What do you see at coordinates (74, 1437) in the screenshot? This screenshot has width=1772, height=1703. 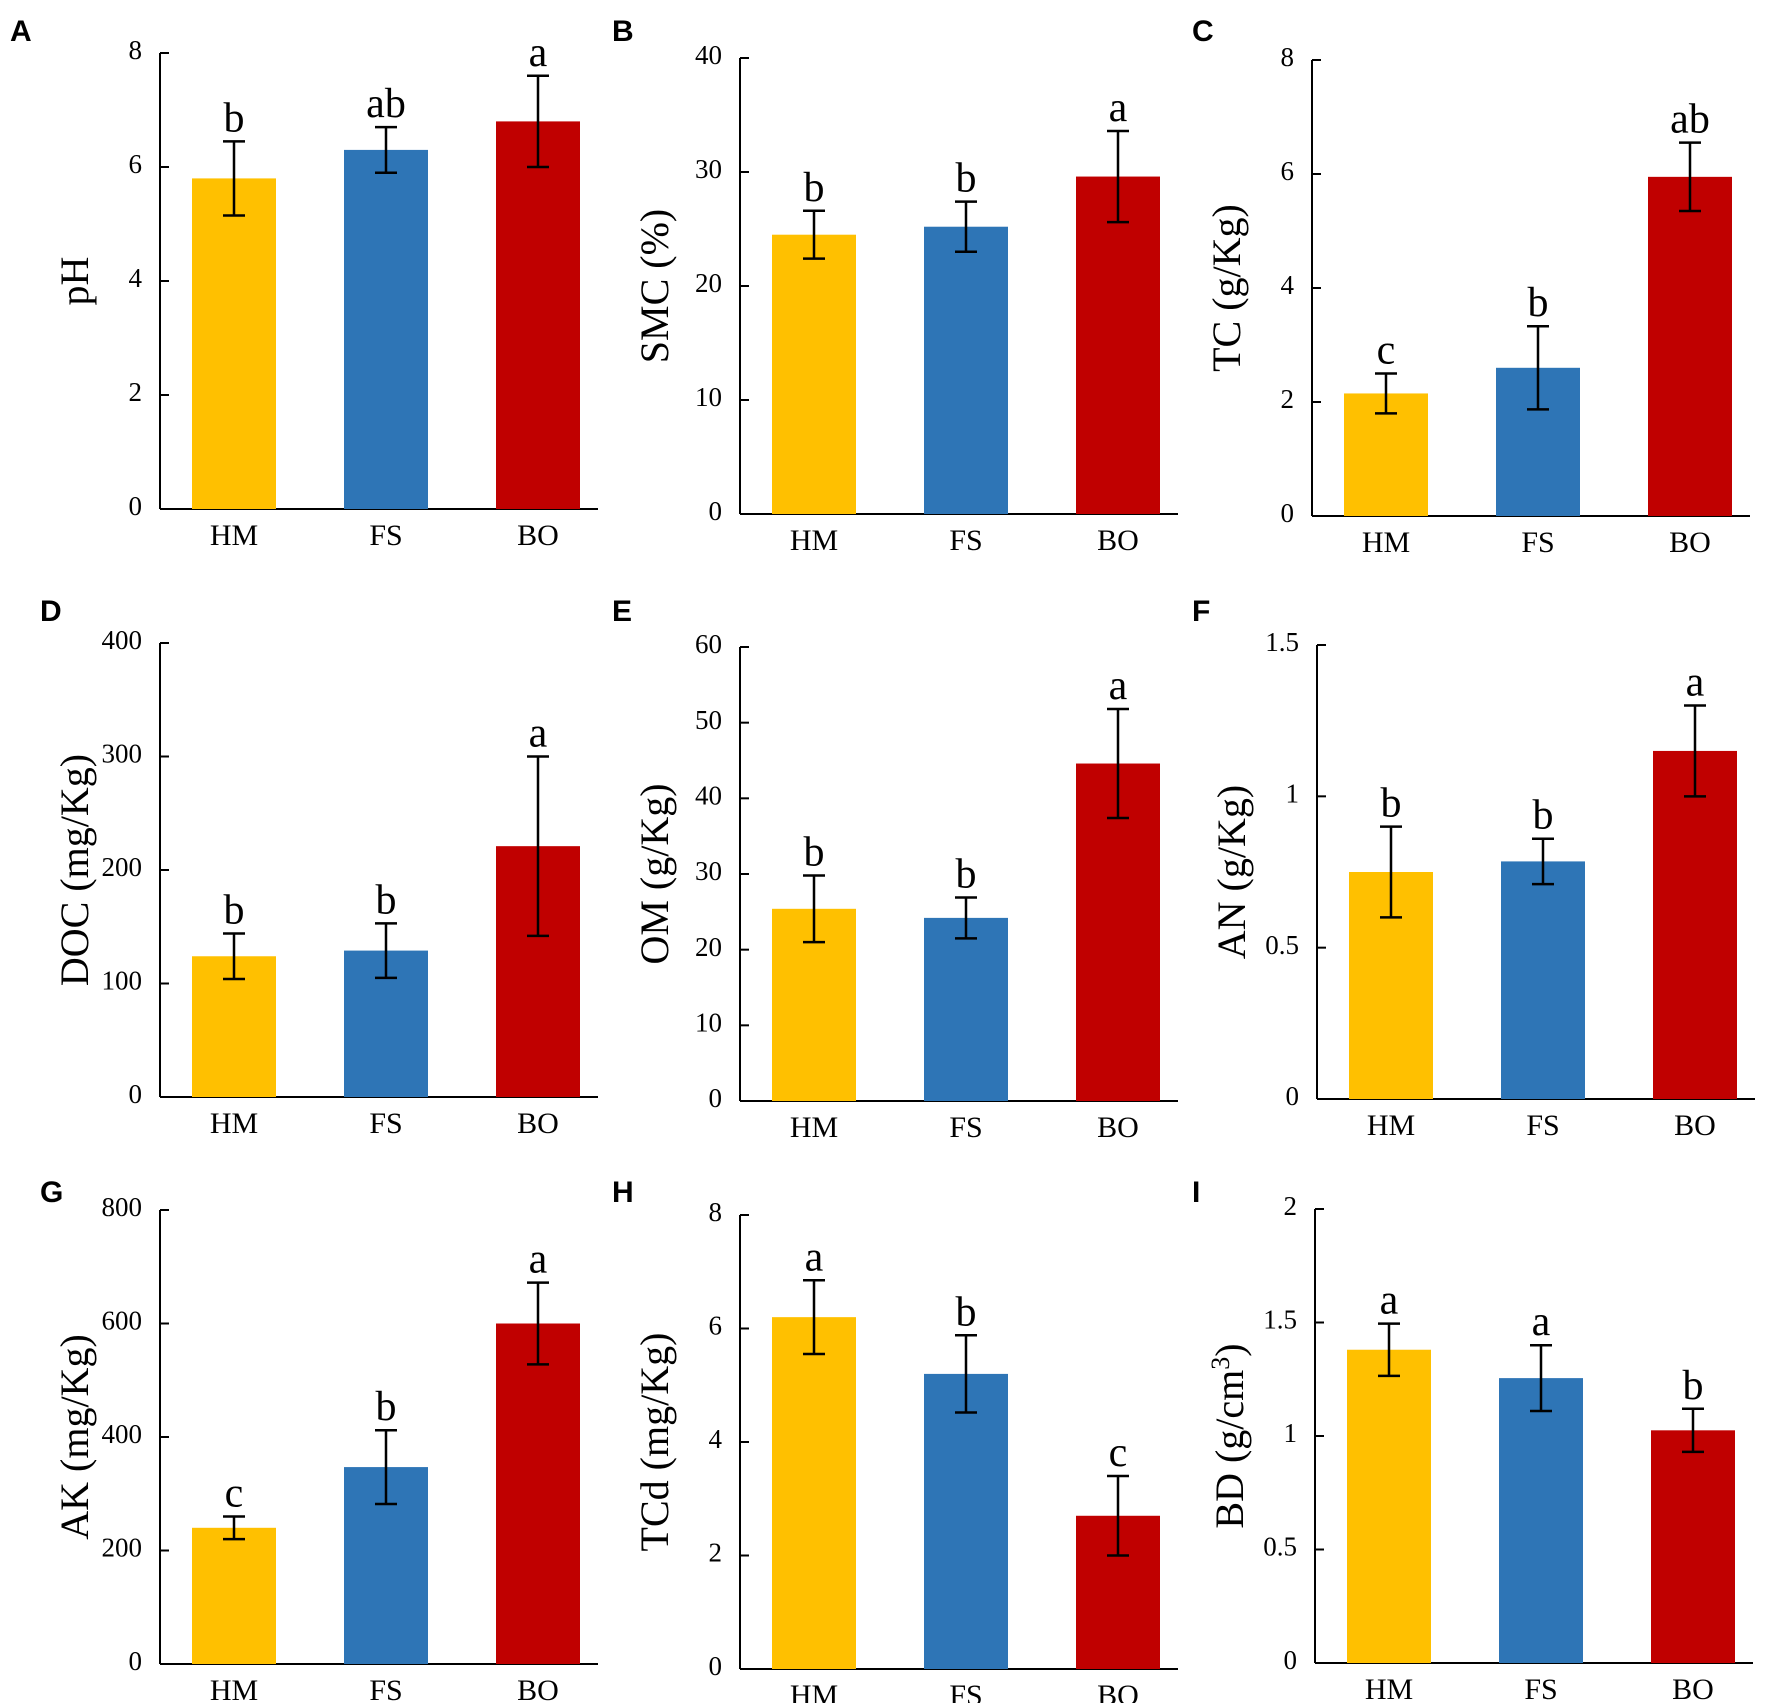 I see `y-axis-label-text: AK (mg/Kg)` at bounding box center [74, 1437].